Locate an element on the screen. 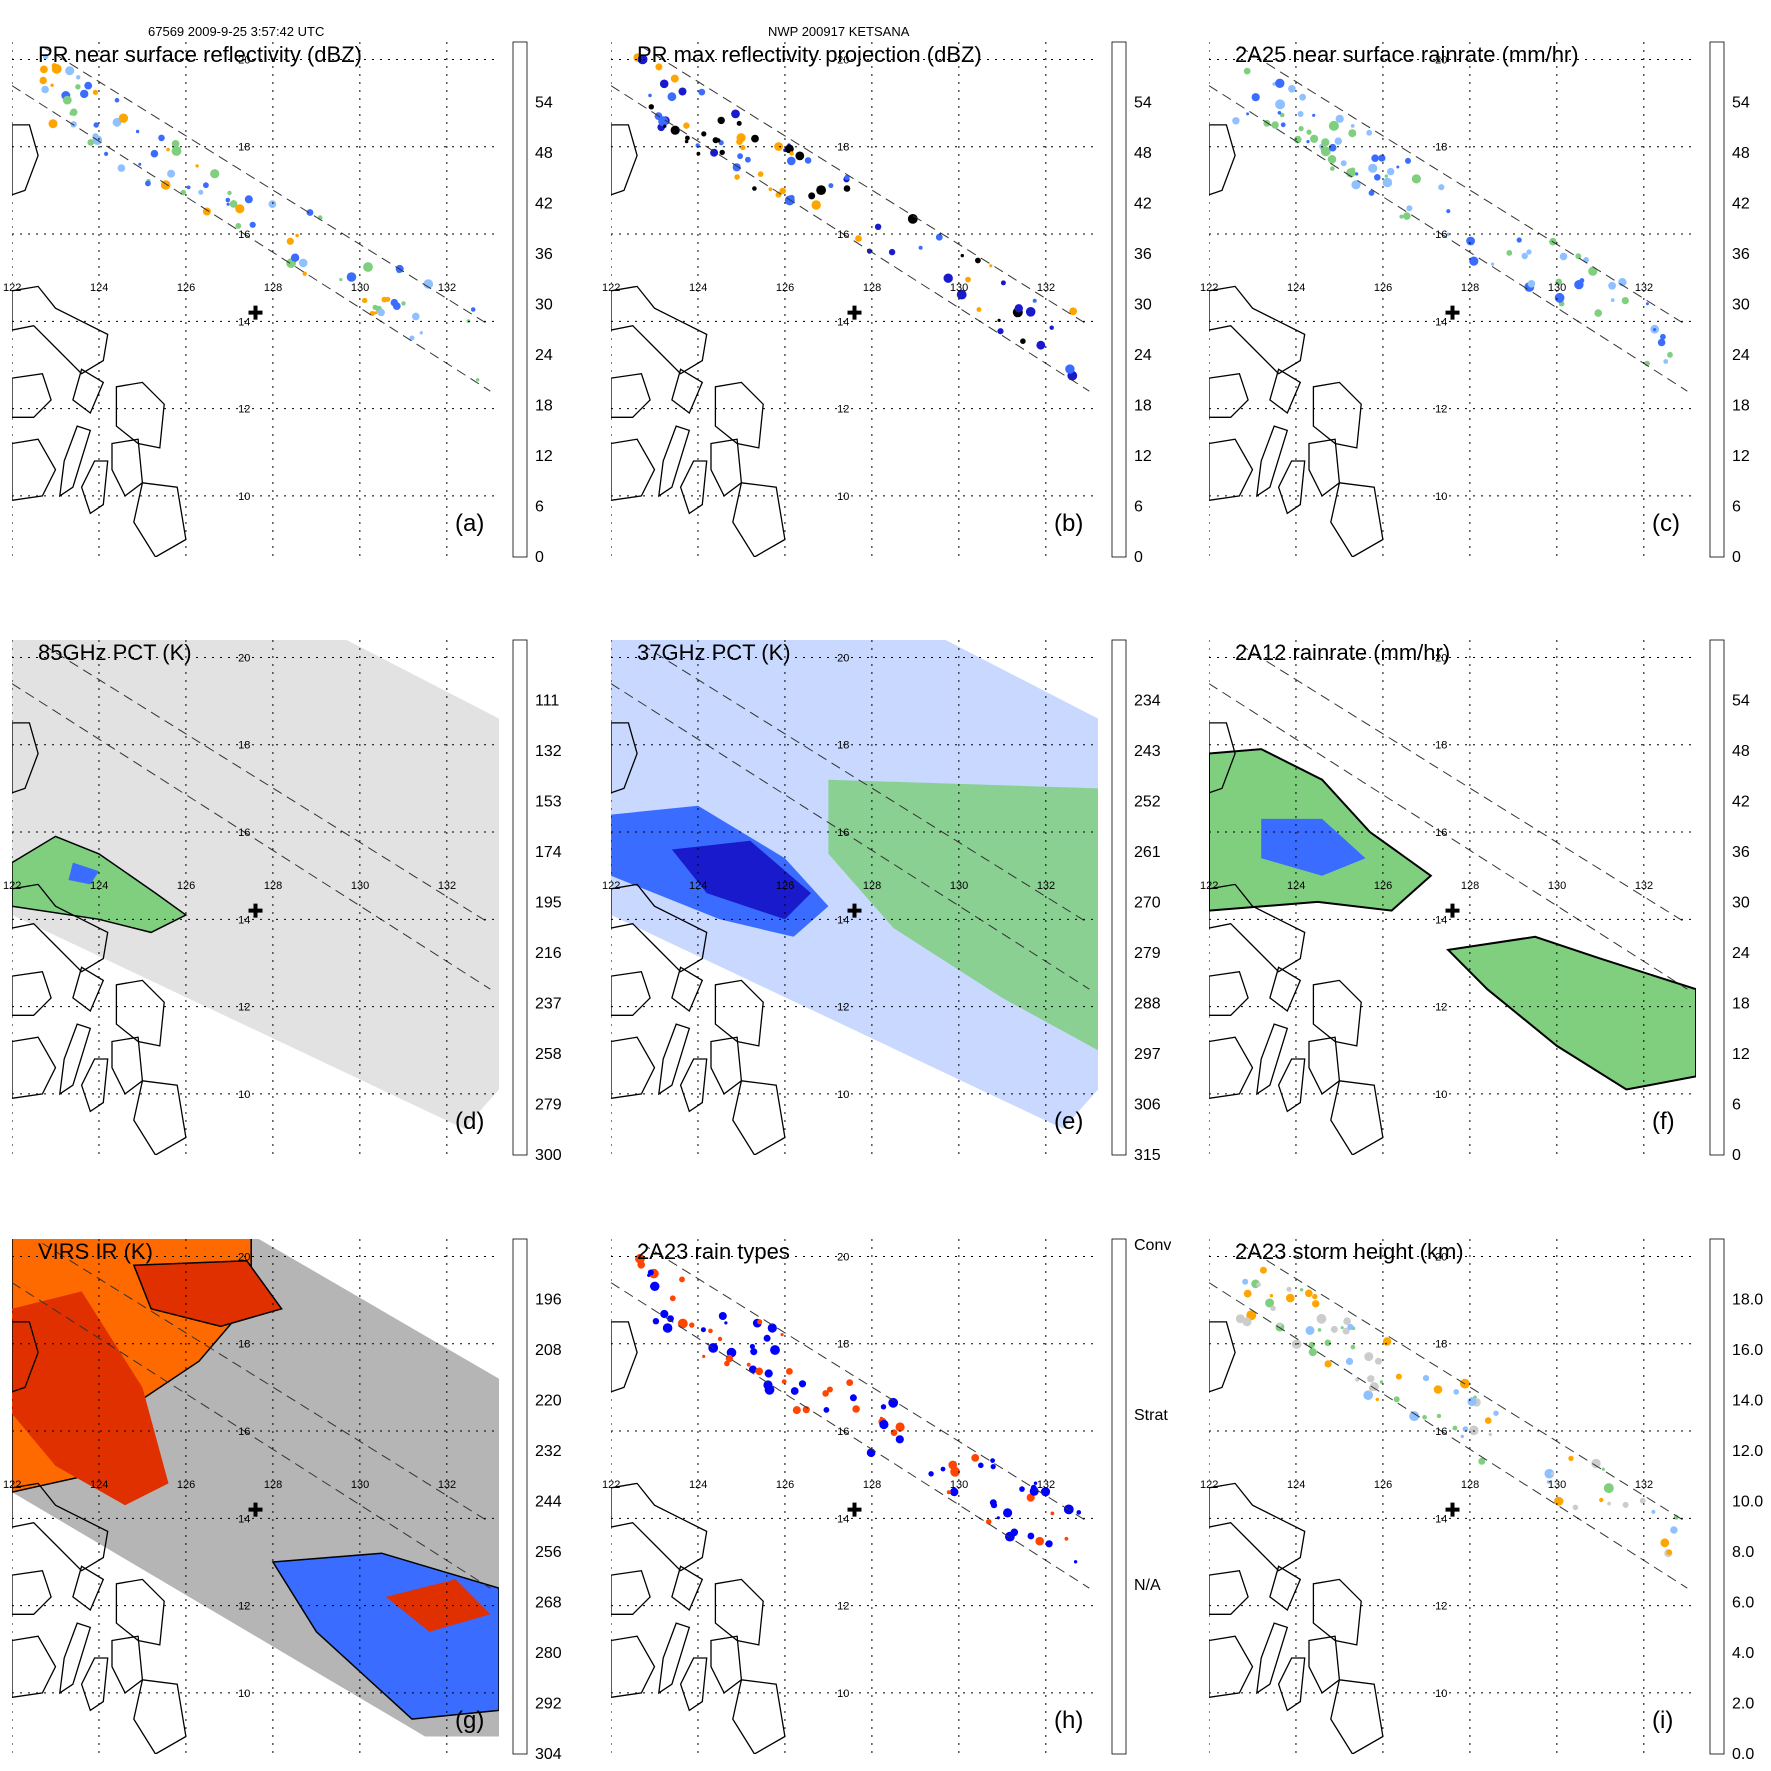 The width and height of the screenshot is (1771, 1771). colorbar-label: 0 is located at coordinates (539, 557).